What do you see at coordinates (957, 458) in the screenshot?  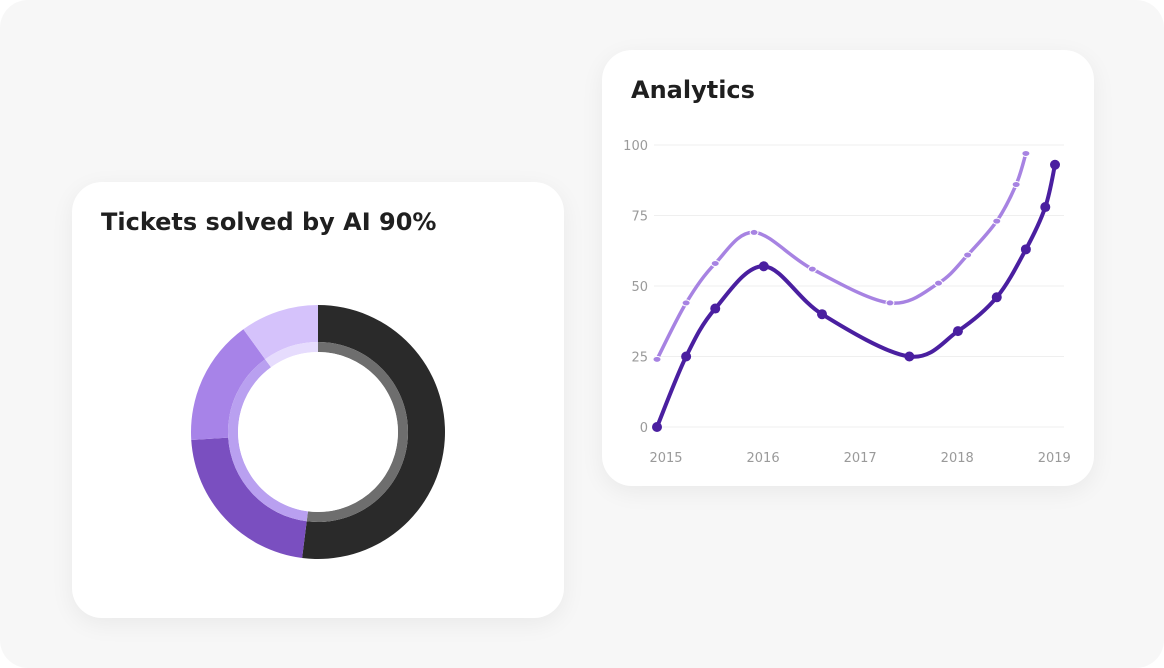 I see `x-tick-label: 2018` at bounding box center [957, 458].